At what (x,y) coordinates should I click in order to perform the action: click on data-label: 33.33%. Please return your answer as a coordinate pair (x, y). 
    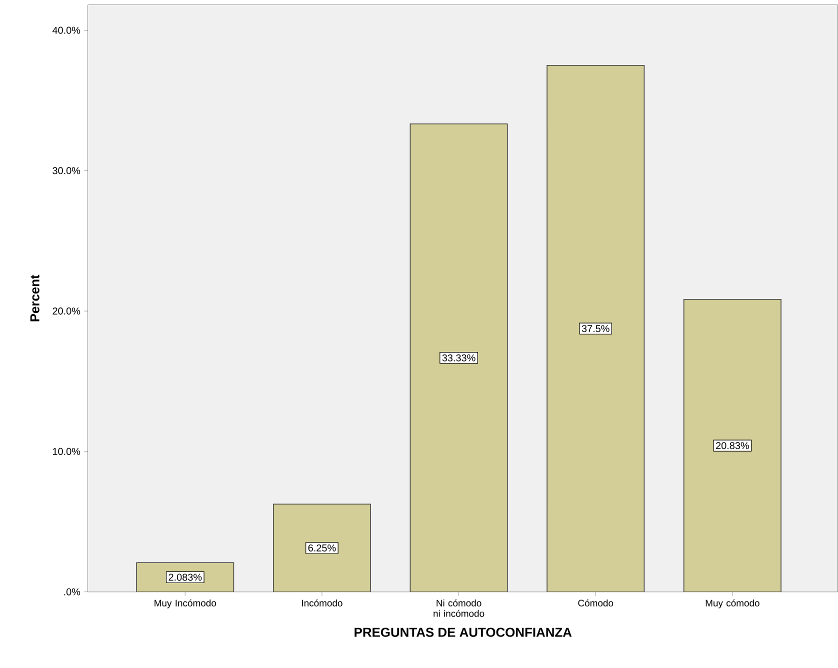
    Looking at the image, I should click on (459, 358).